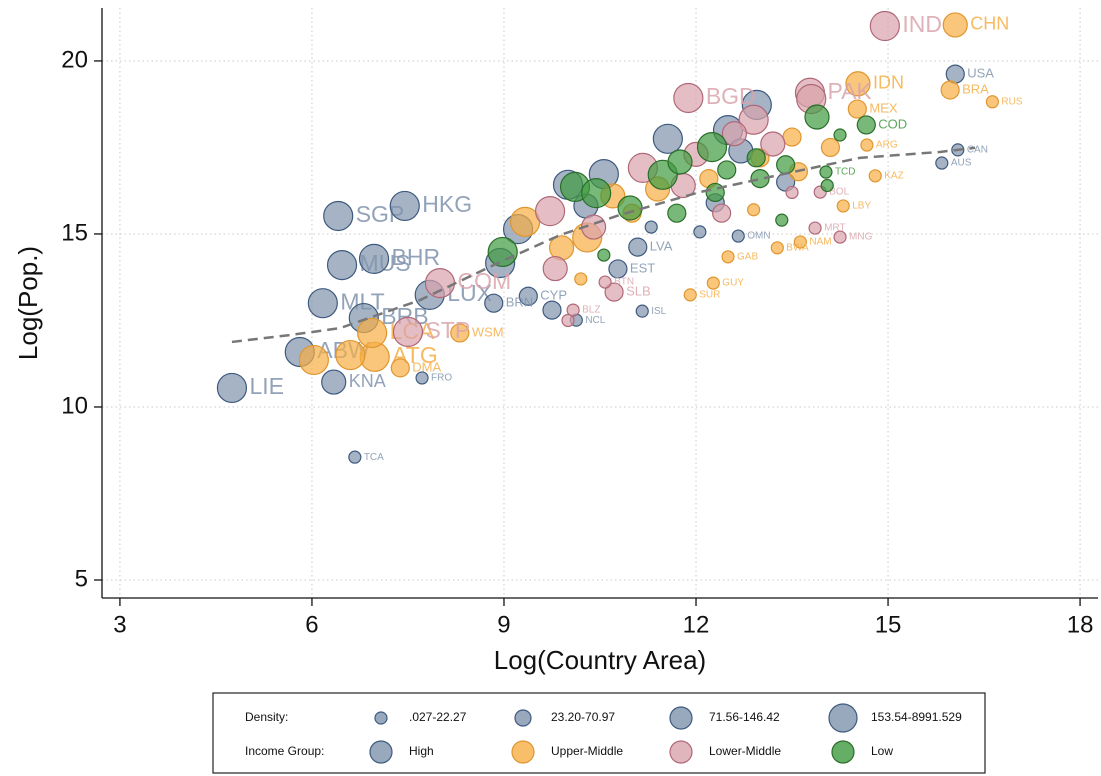 This screenshot has width=1101, height=776. What do you see at coordinates (658, 311) in the screenshot?
I see `point-label: ISL` at bounding box center [658, 311].